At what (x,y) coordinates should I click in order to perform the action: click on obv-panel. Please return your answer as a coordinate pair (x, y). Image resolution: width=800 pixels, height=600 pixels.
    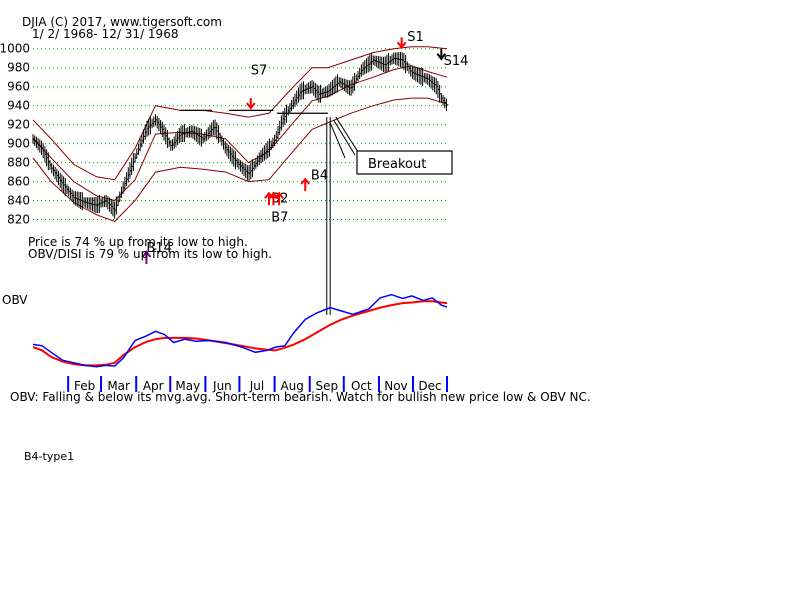
    Looking at the image, I should click on (240, 330).